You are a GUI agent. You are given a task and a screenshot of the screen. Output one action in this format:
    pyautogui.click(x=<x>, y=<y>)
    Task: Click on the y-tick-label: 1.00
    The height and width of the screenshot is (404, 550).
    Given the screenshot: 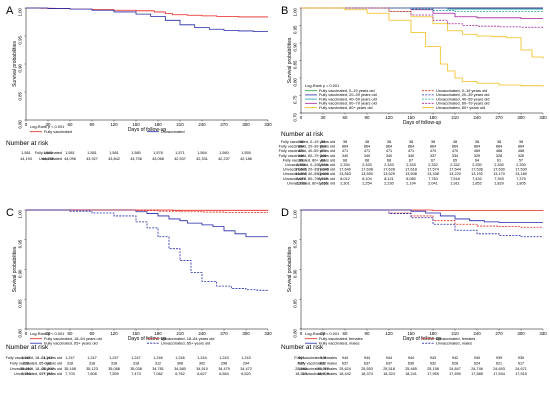 What is the action you would take?
    pyautogui.click(x=20, y=11)
    